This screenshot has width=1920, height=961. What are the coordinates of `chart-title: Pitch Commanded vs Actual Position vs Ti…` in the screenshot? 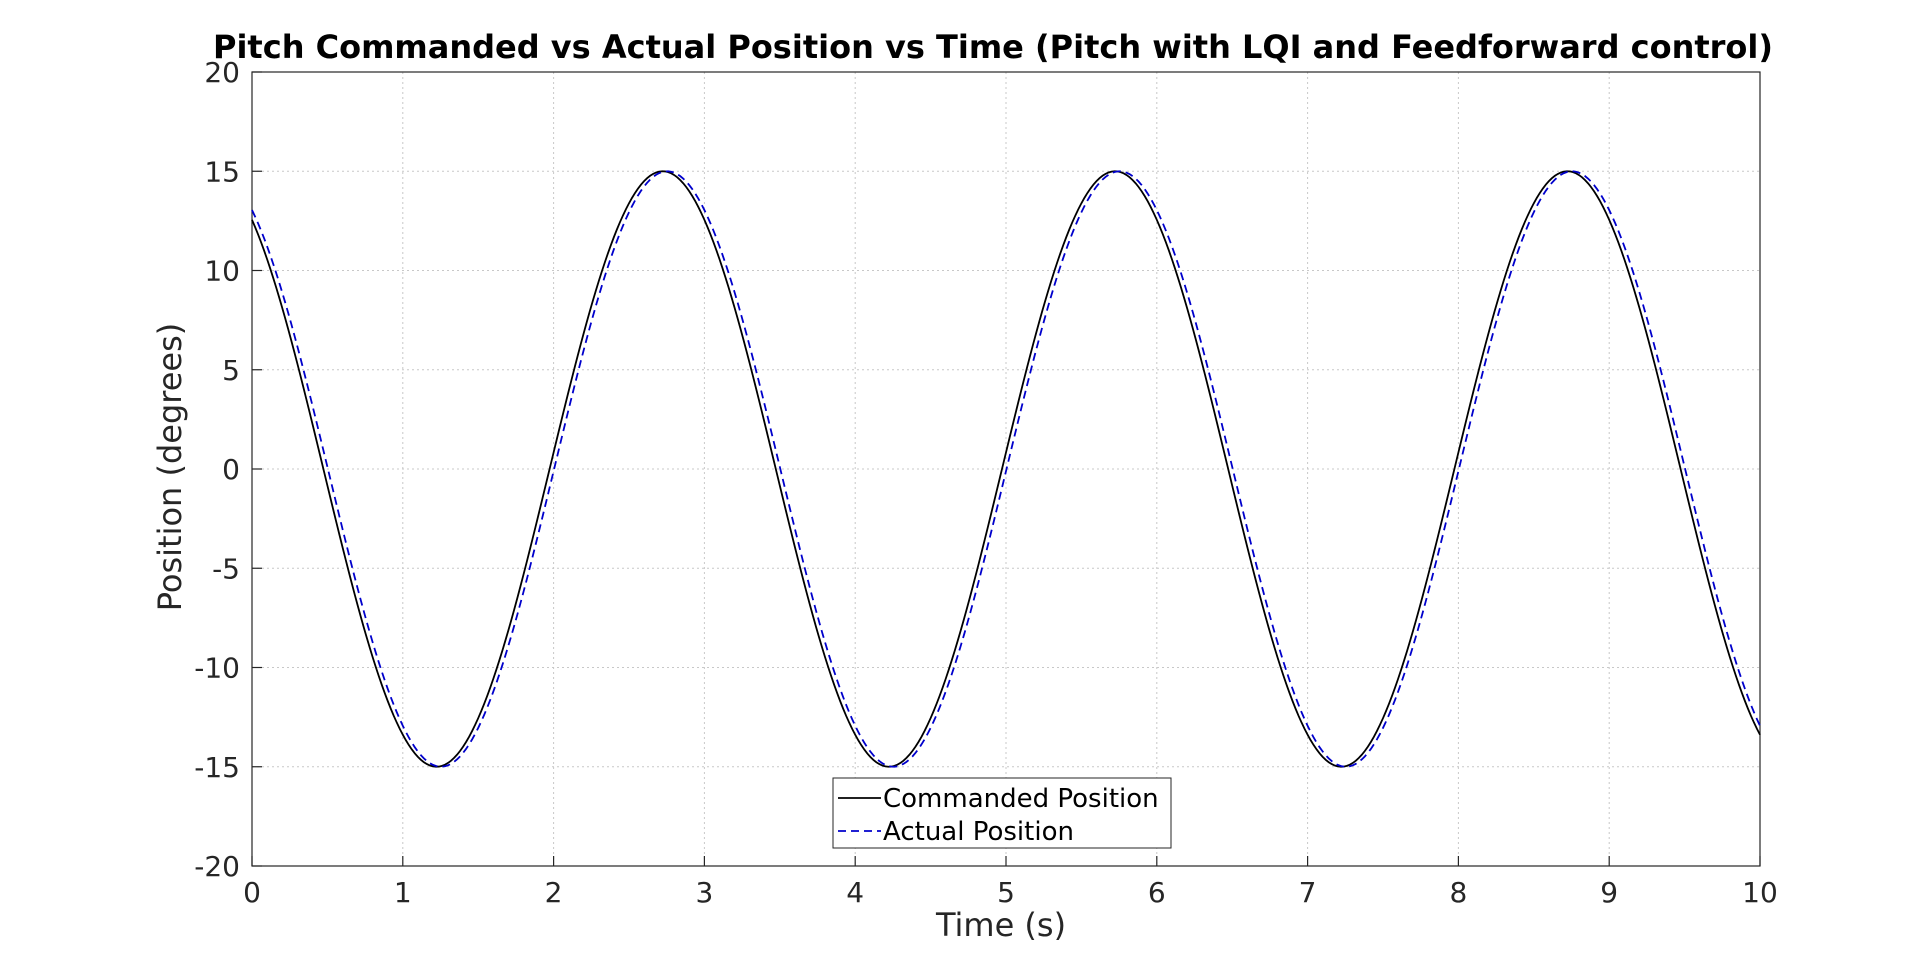 It's located at (993, 47).